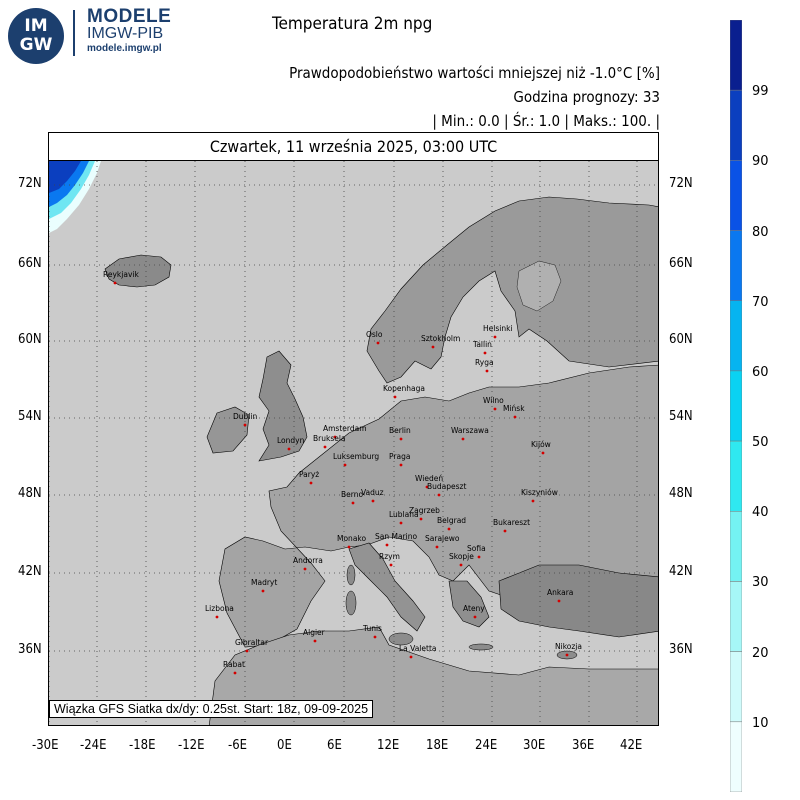  I want to click on imgw-logo-text: IM GW, so click(36, 36).